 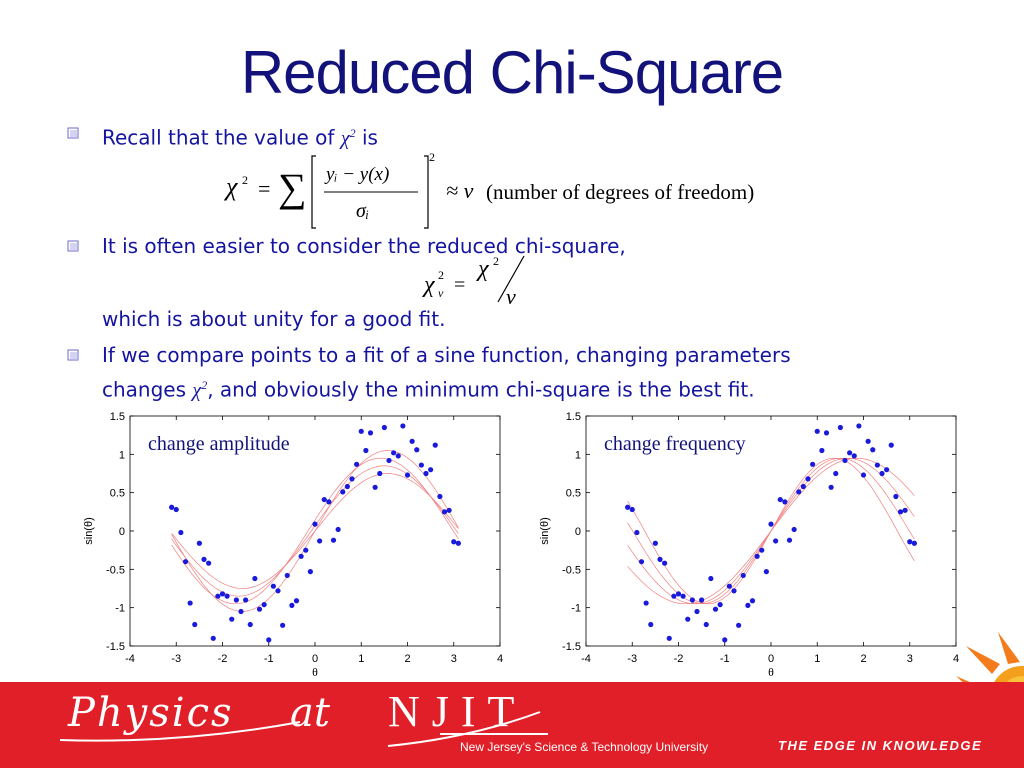 What do you see at coordinates (483, 269) in the screenshot?
I see `reduced-numerator: χ` at bounding box center [483, 269].